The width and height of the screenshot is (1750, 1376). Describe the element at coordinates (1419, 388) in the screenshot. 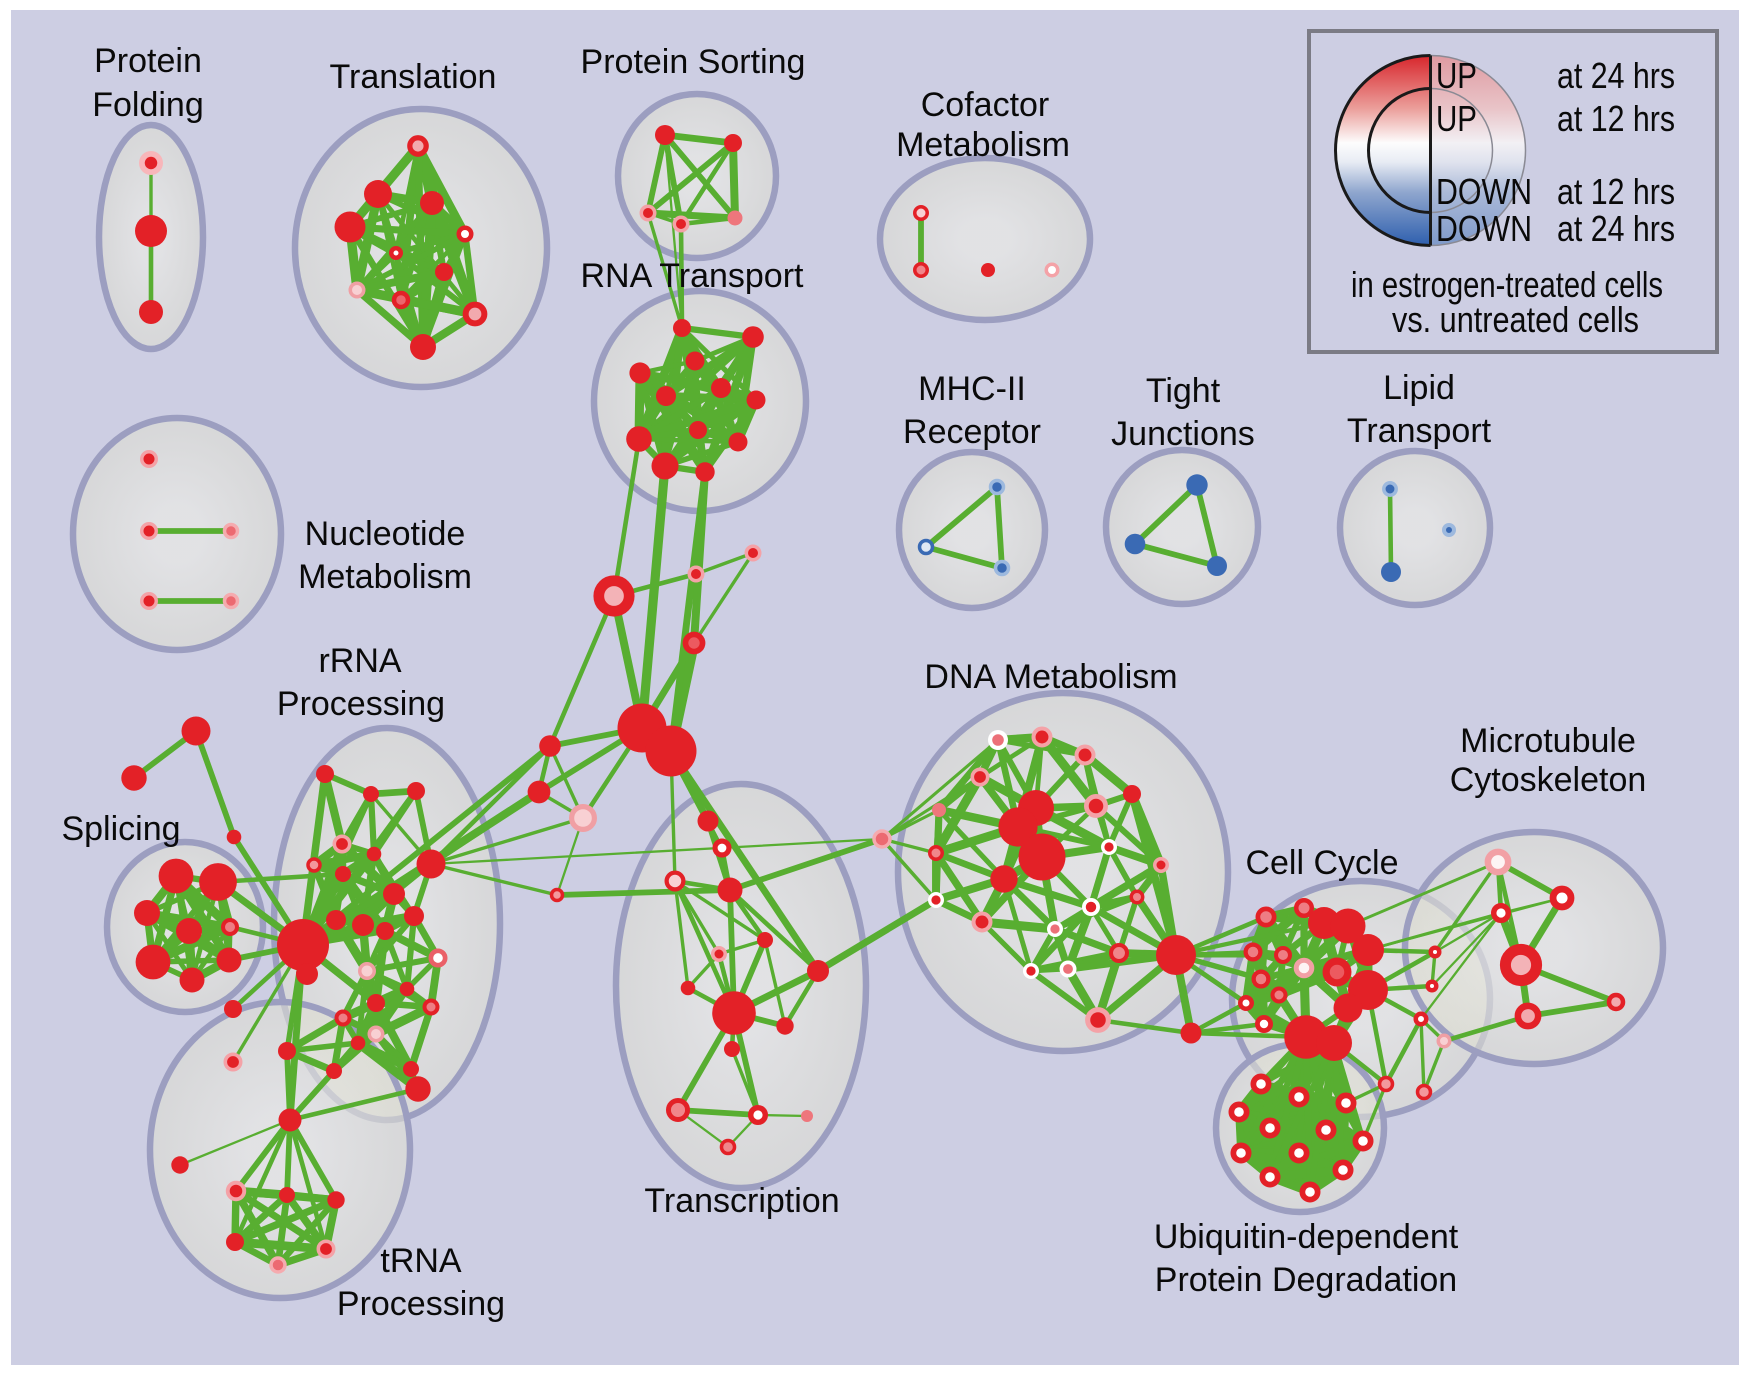

I see `svg-text: Lipid` at that location.